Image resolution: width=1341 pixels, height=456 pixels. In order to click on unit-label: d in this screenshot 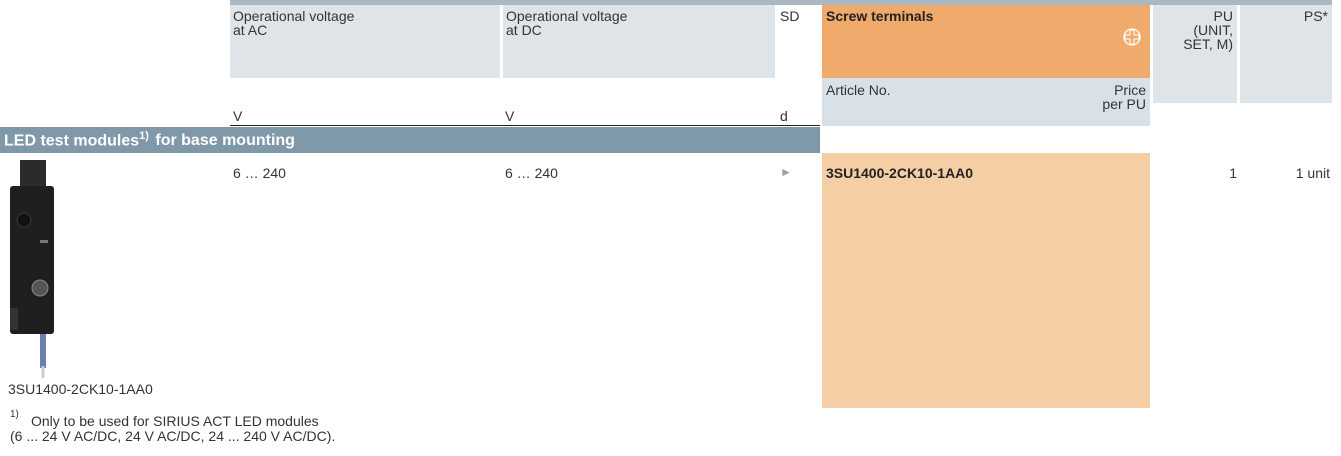, I will do `click(784, 116)`.